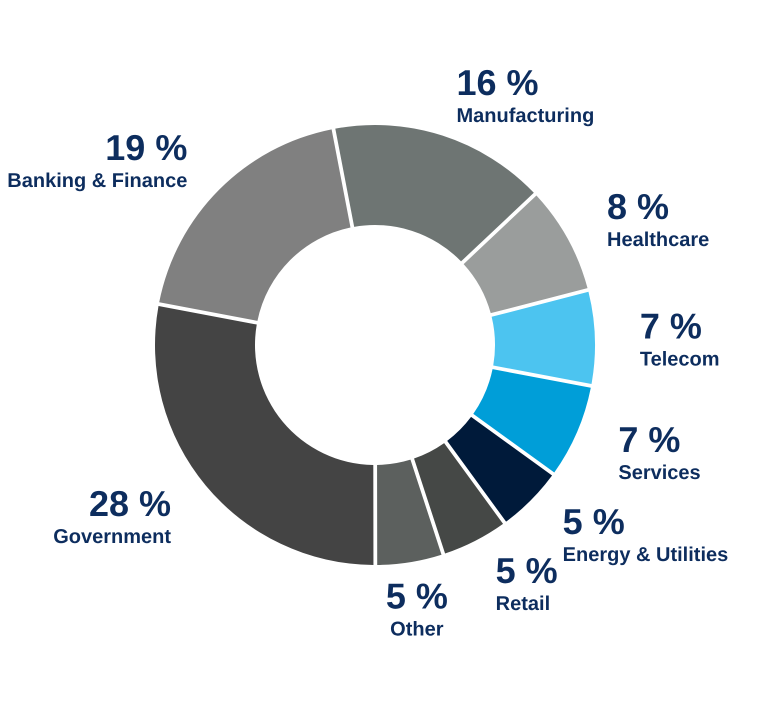 The height and width of the screenshot is (714, 782). What do you see at coordinates (659, 473) in the screenshot?
I see `slice-label: Services` at bounding box center [659, 473].